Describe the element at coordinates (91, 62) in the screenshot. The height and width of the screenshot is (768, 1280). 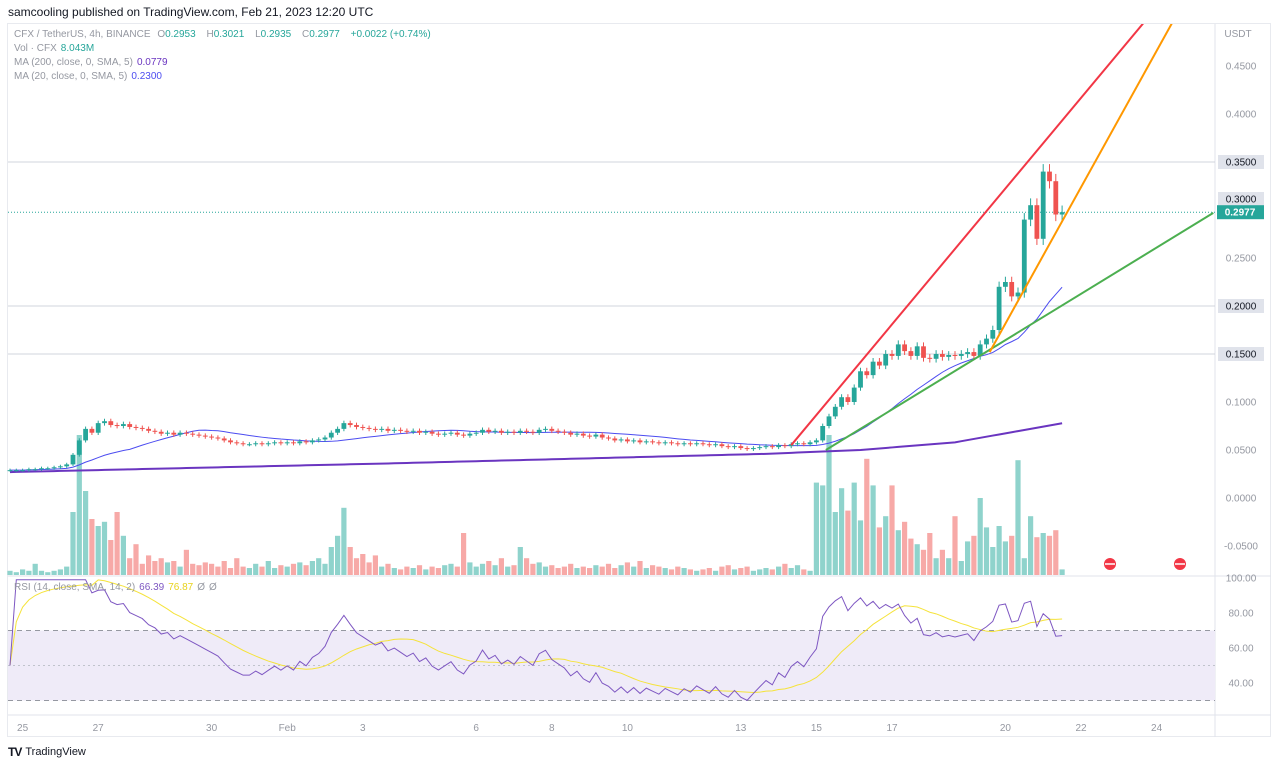
I see `ma200-legend: MA (200, close, 0, SMA, 5) 0.0779` at that location.